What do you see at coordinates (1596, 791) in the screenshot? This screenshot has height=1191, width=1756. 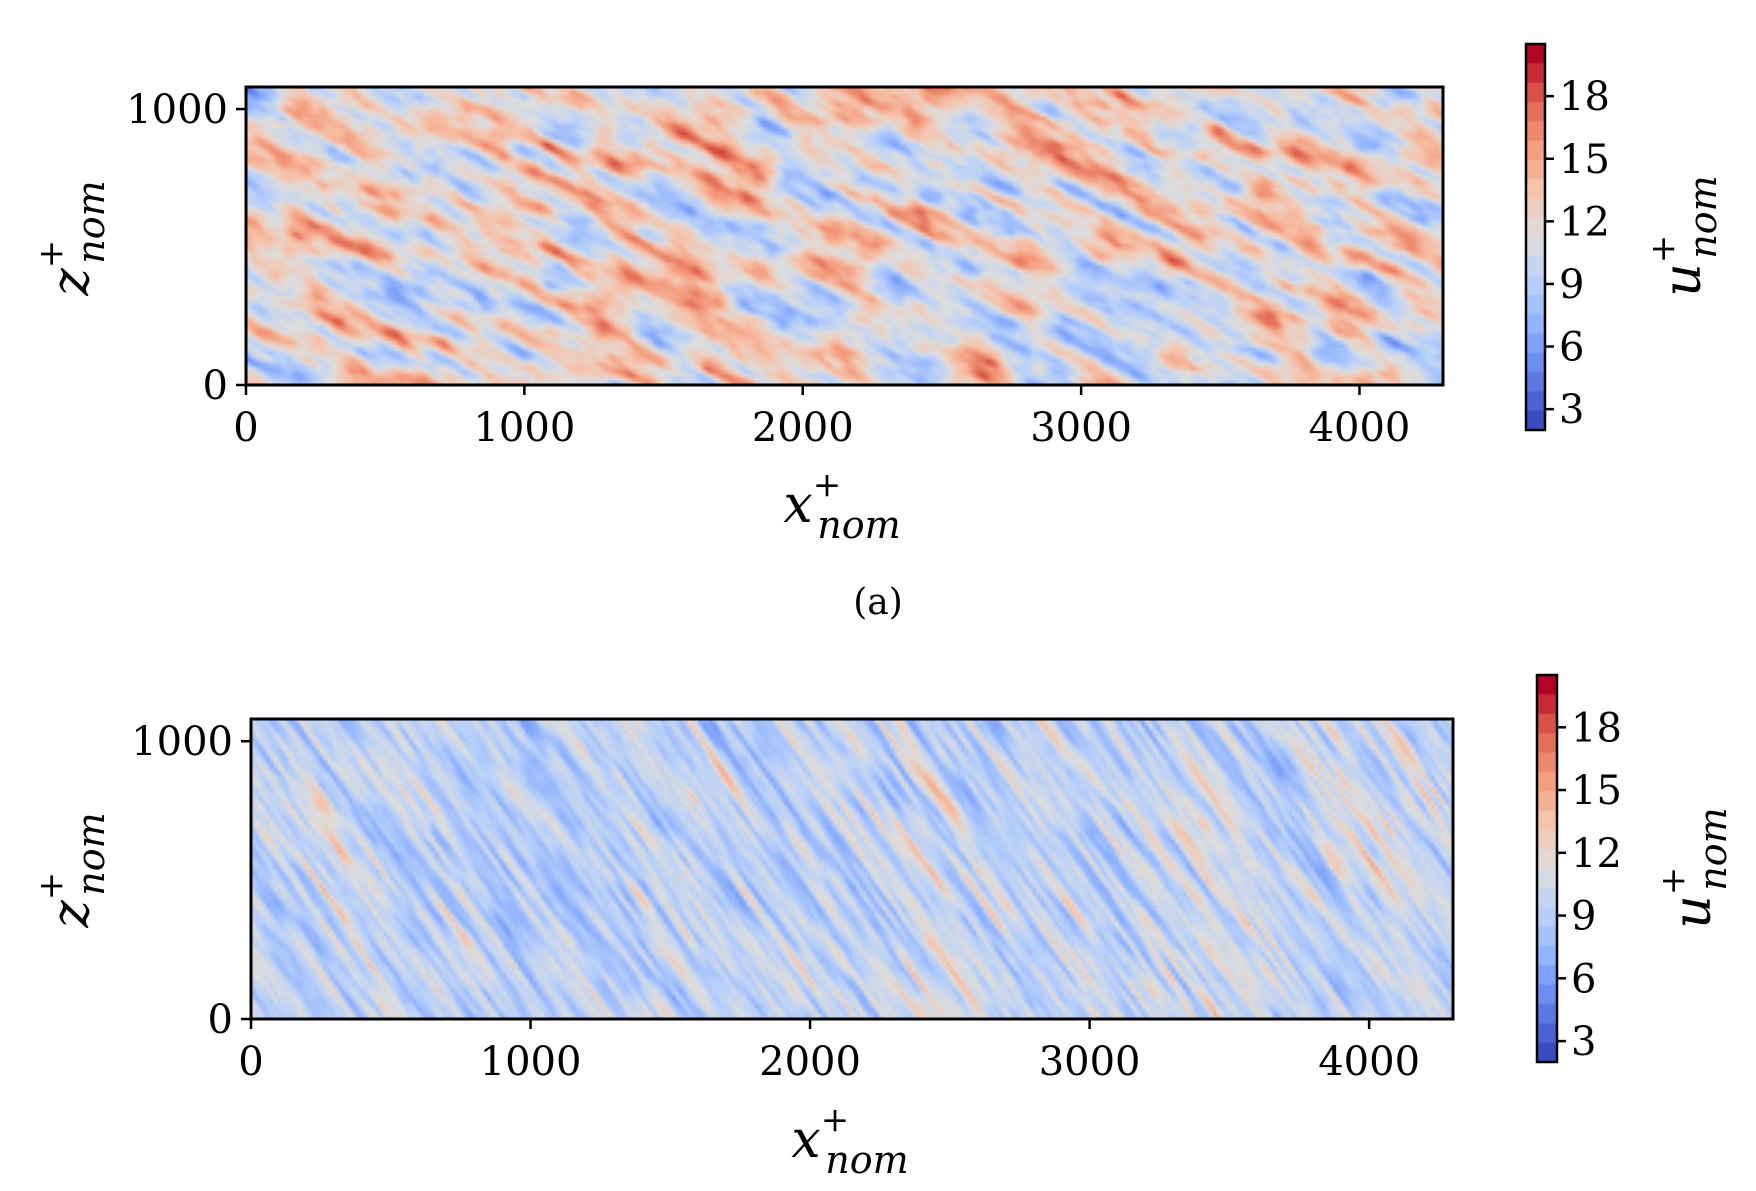 I see `colorbar-tick-label-b: 15` at bounding box center [1596, 791].